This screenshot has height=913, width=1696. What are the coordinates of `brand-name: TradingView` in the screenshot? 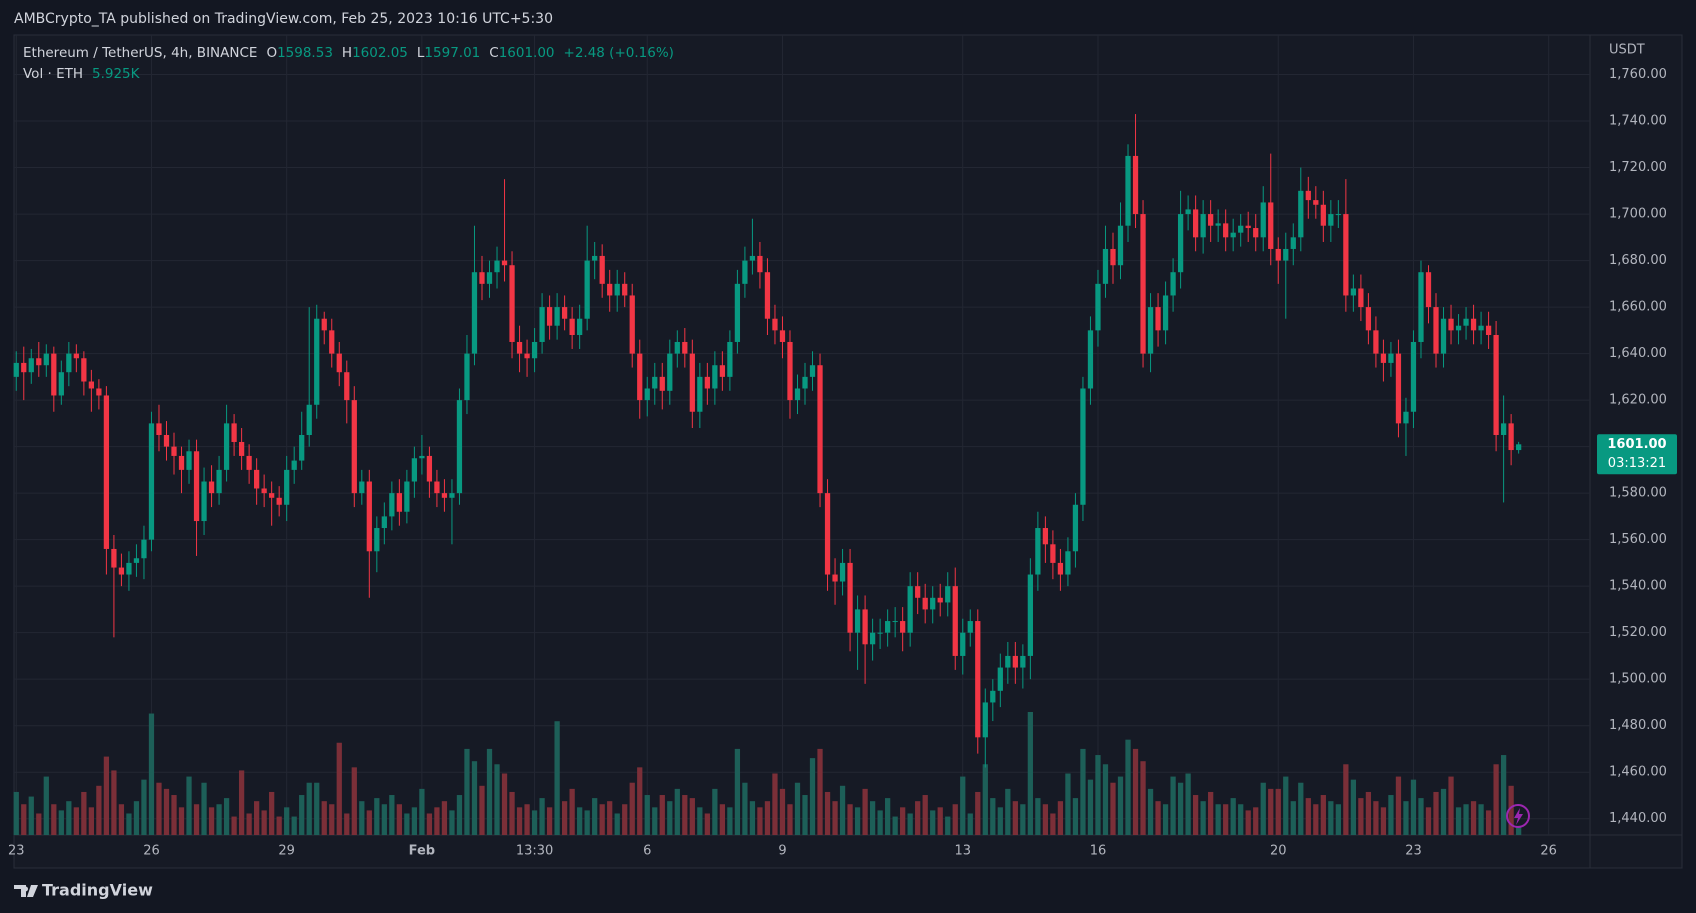 It's located at (97, 890).